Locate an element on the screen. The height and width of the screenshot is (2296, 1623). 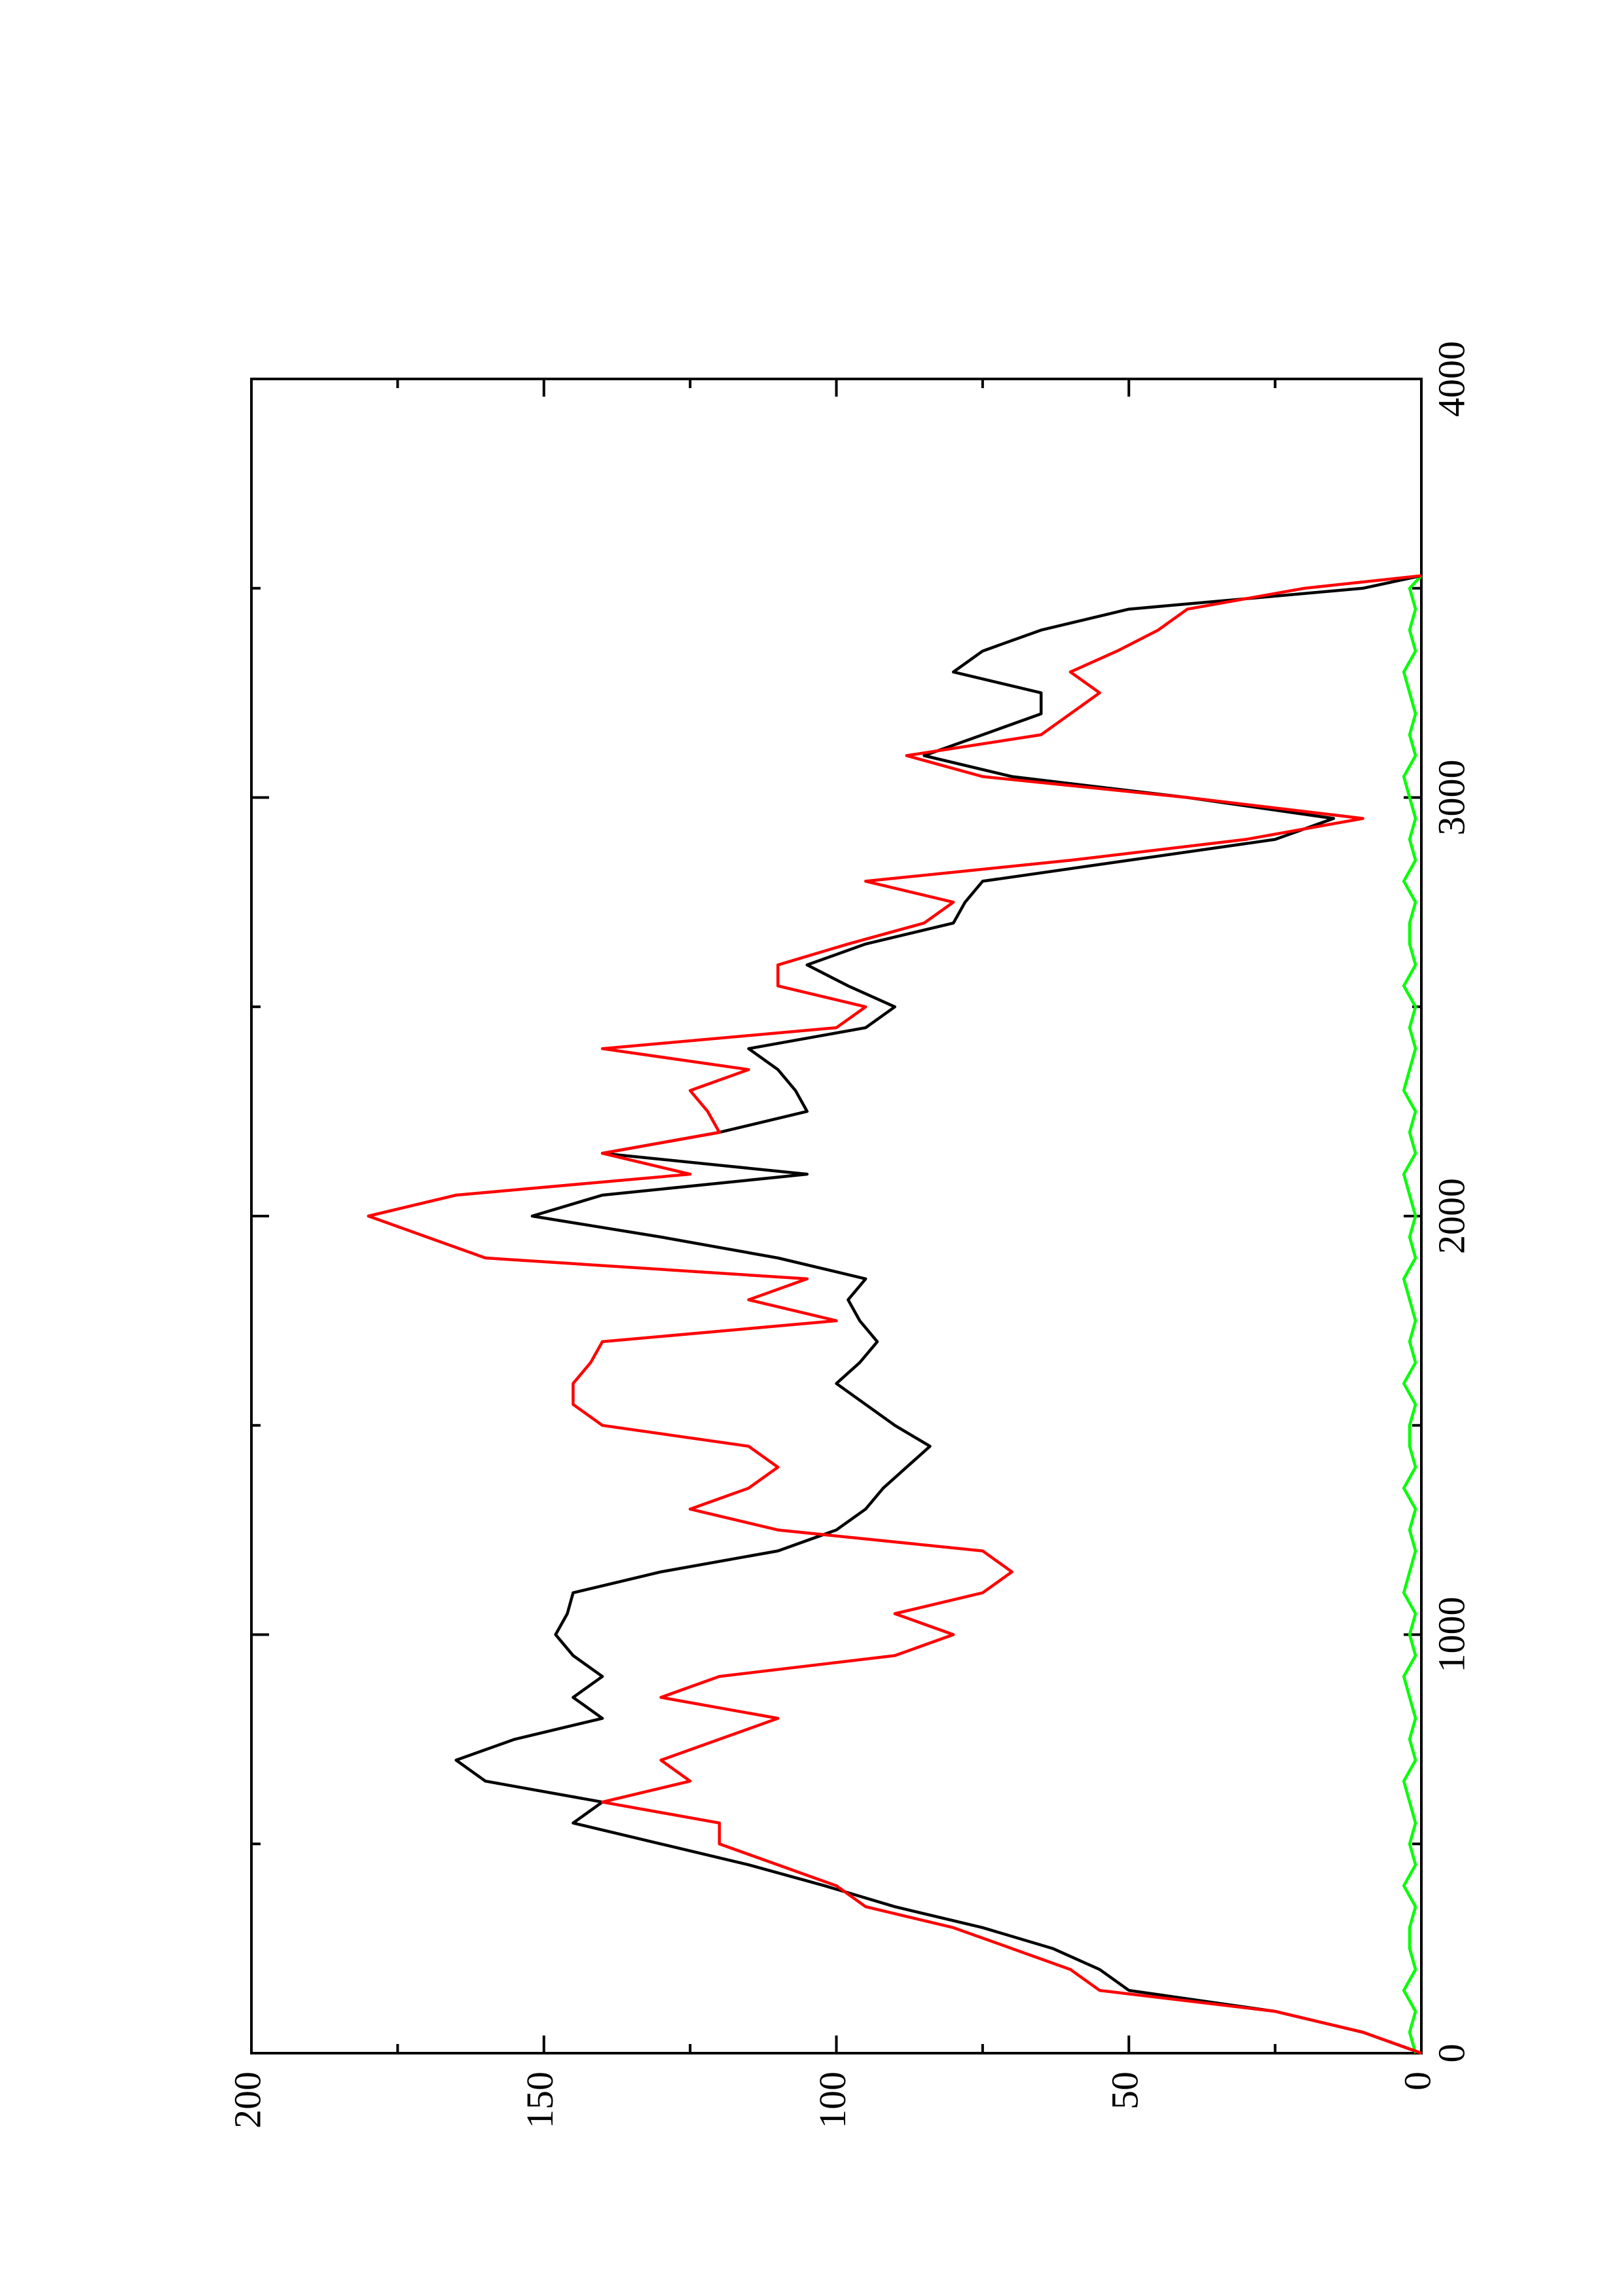
y-tick-label: 200 is located at coordinates (247, 2100).